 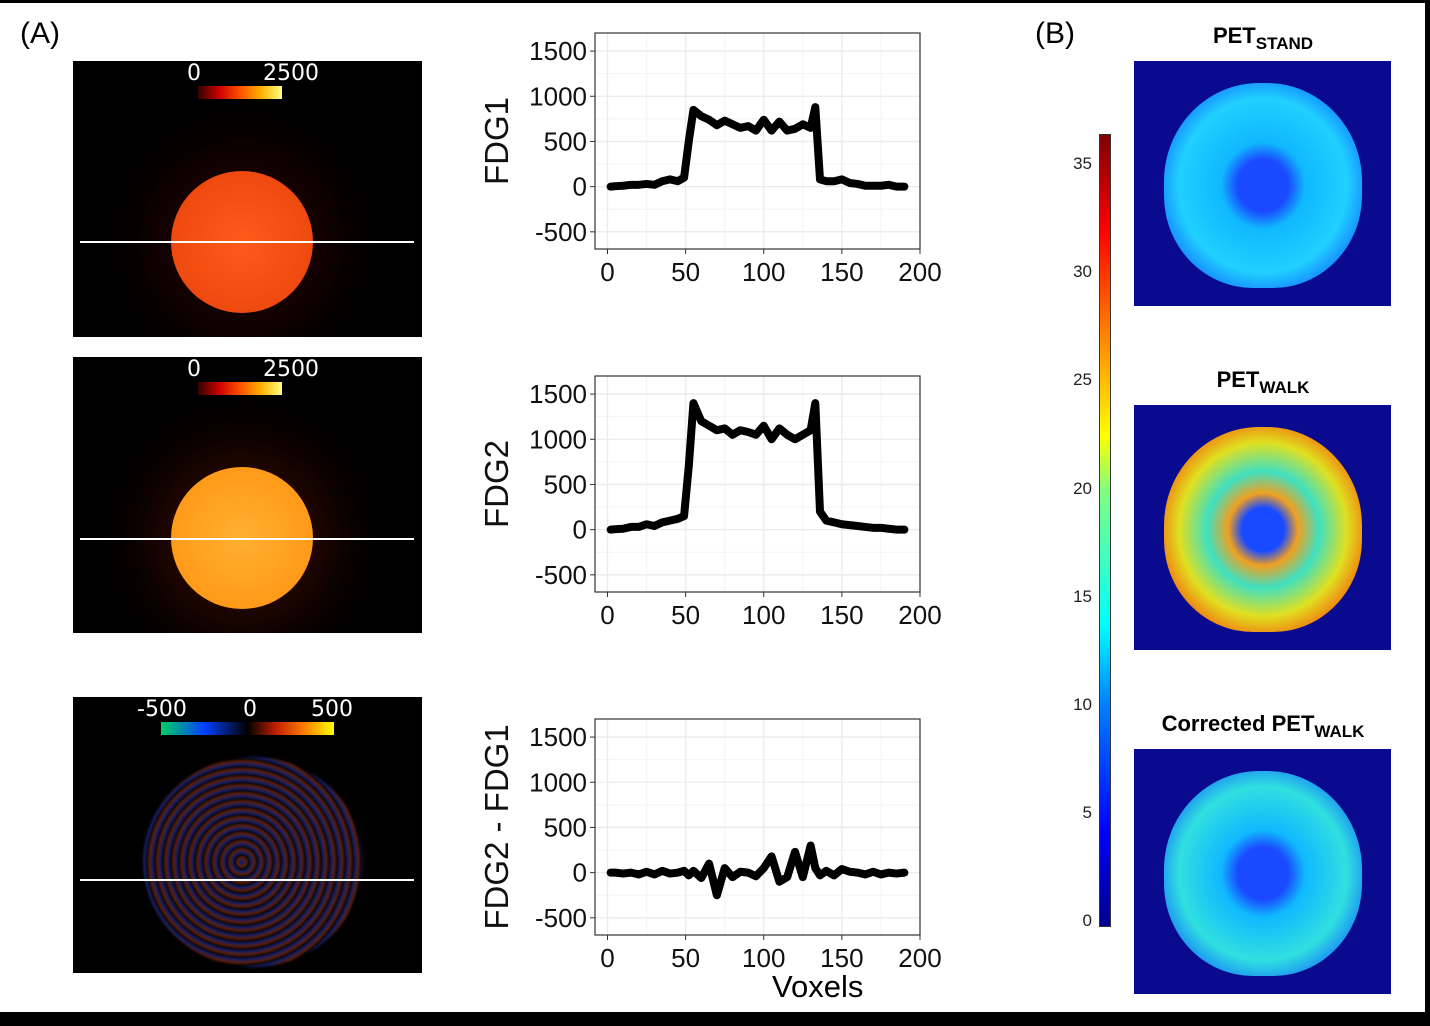 What do you see at coordinates (1082, 164) in the screenshot?
I see `colorbar-tick-label: 35` at bounding box center [1082, 164].